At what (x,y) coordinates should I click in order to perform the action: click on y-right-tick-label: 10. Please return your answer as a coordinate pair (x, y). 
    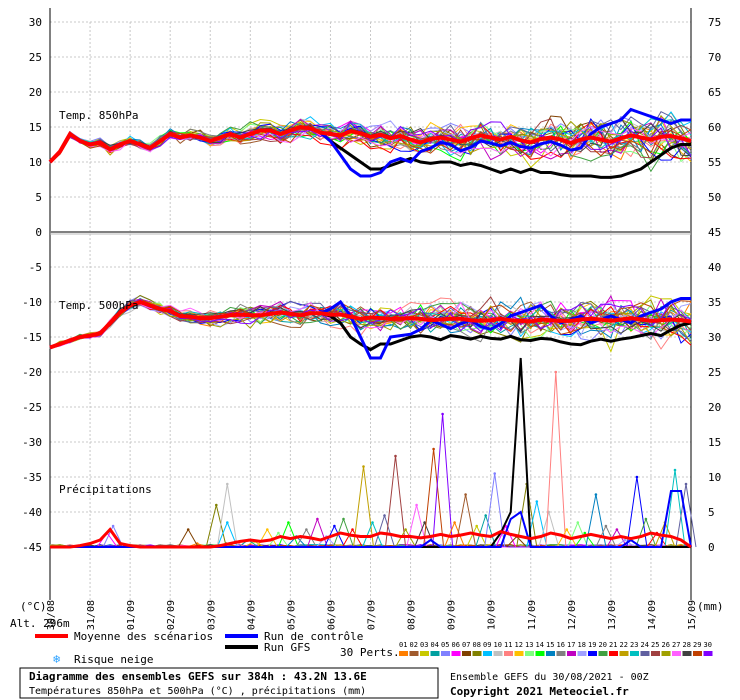
    Looking at the image, I should click on (714, 477).